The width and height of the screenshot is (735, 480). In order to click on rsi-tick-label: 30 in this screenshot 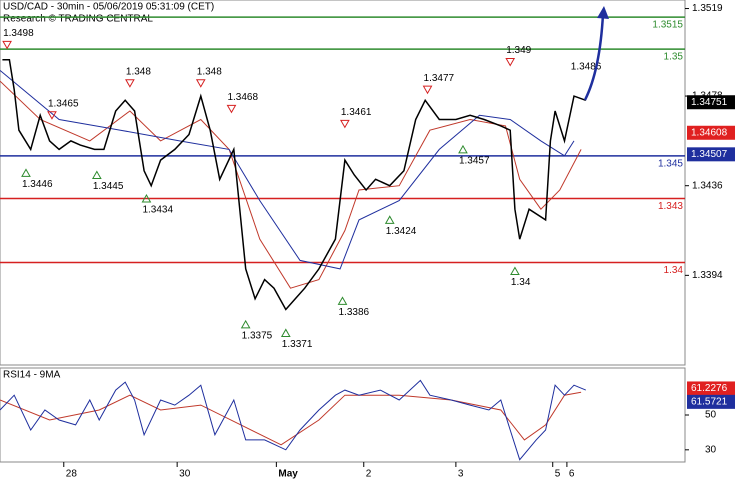, I will do `click(711, 449)`.